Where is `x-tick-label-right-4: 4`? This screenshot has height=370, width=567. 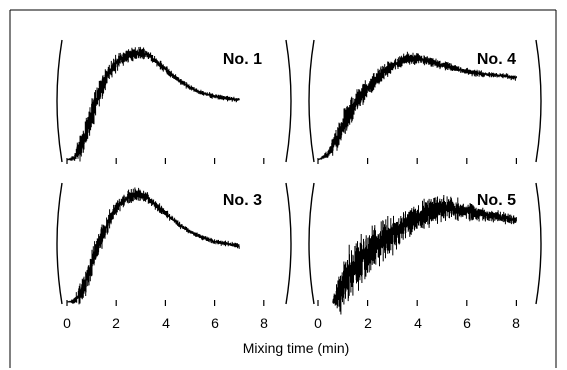 x-tick-label-right-4: 4 is located at coordinates (418, 323).